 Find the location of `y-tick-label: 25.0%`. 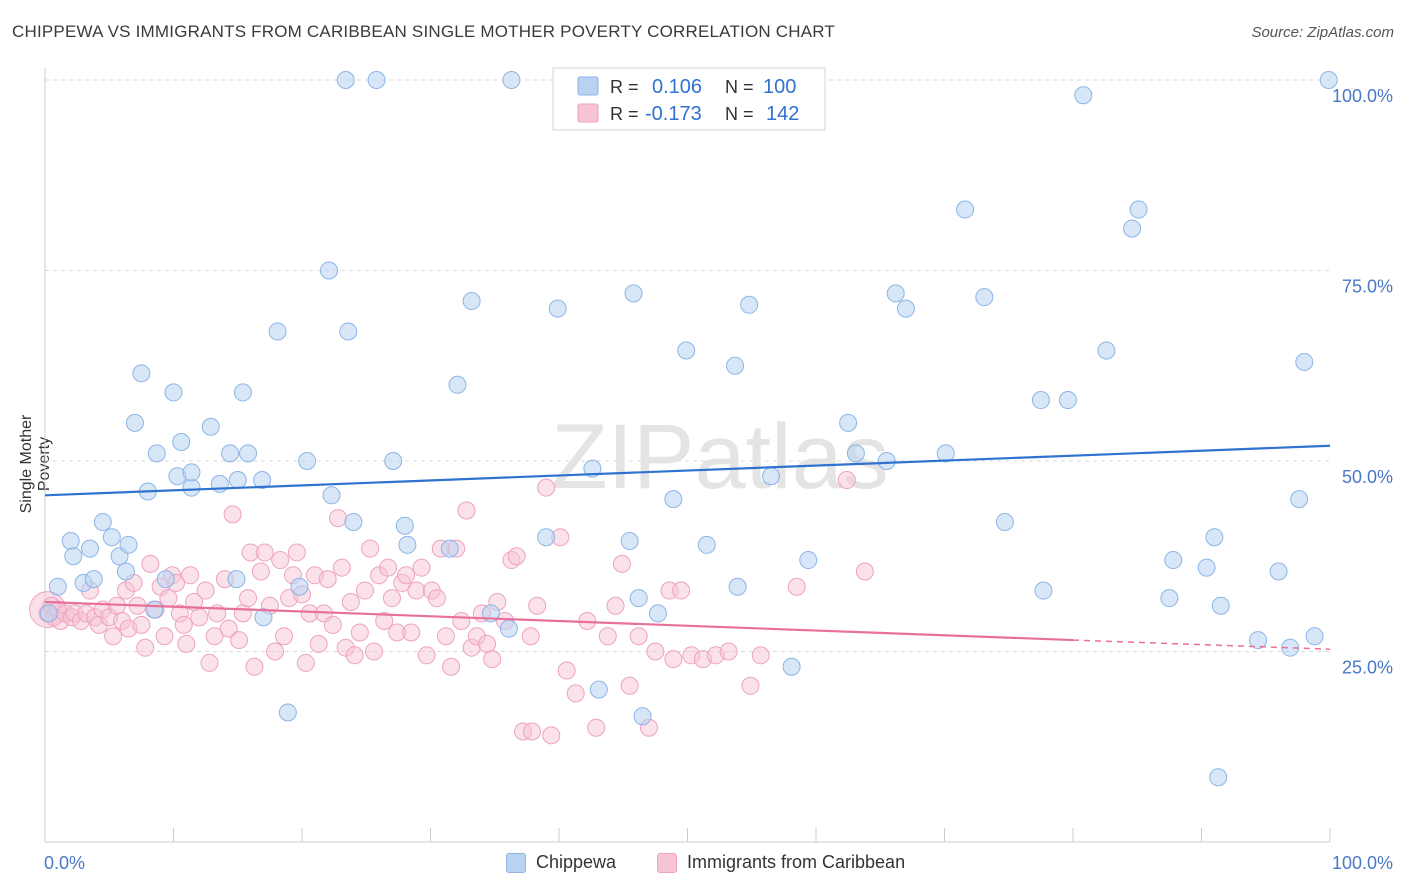

y-tick-label: 25.0% is located at coordinates (1367, 668).